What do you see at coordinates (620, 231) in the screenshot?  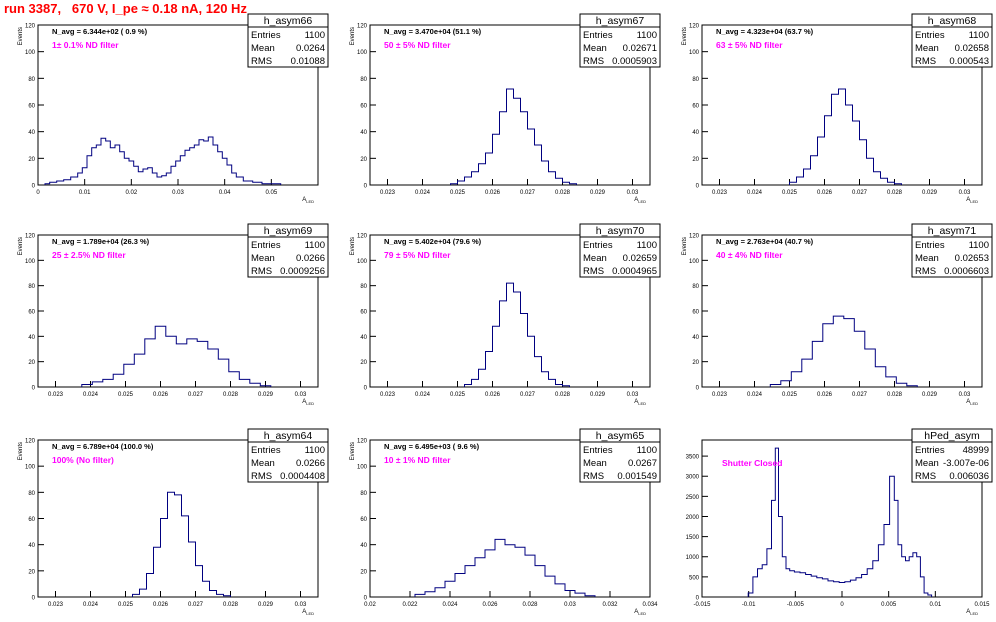 I see `histogram-name: h_asym70` at bounding box center [620, 231].